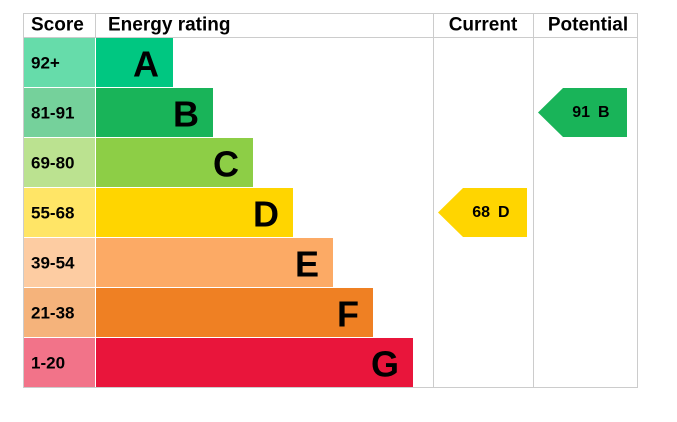  Describe the element at coordinates (169, 25) in the screenshot. I see `header-rating: Energy rating` at that location.